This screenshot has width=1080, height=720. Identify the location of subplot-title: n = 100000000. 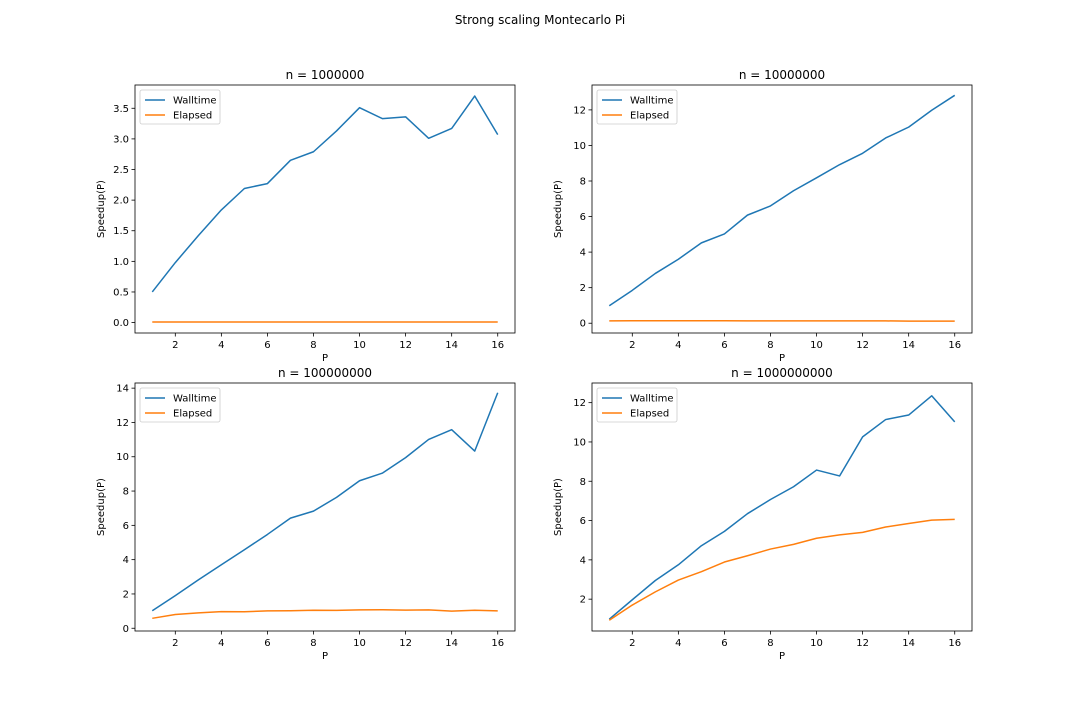
(325, 373).